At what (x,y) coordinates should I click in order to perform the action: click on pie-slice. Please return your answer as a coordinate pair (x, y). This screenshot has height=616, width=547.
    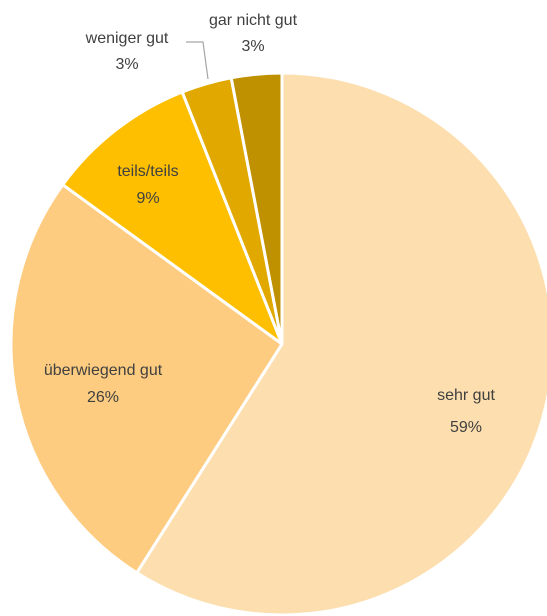
    Looking at the image, I should click on (256, 208).